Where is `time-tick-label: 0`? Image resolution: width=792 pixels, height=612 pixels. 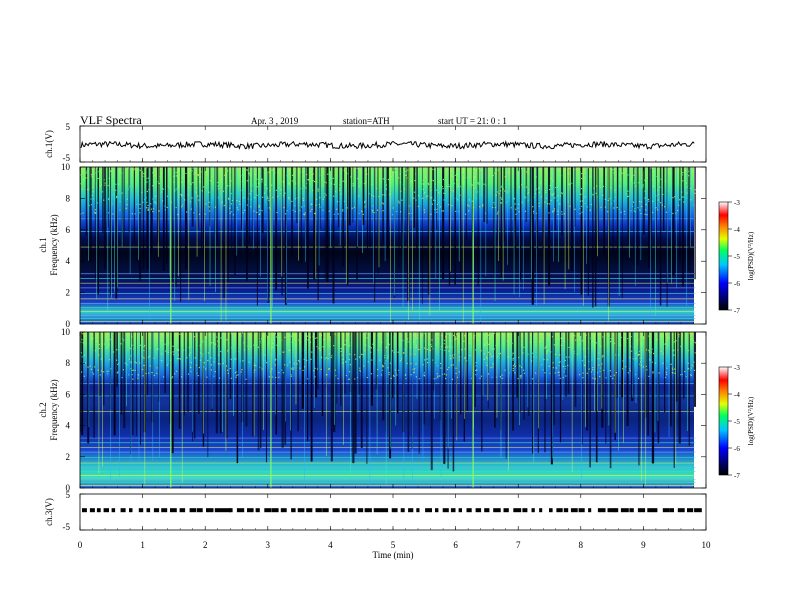 time-tick-label: 0 is located at coordinates (80, 545).